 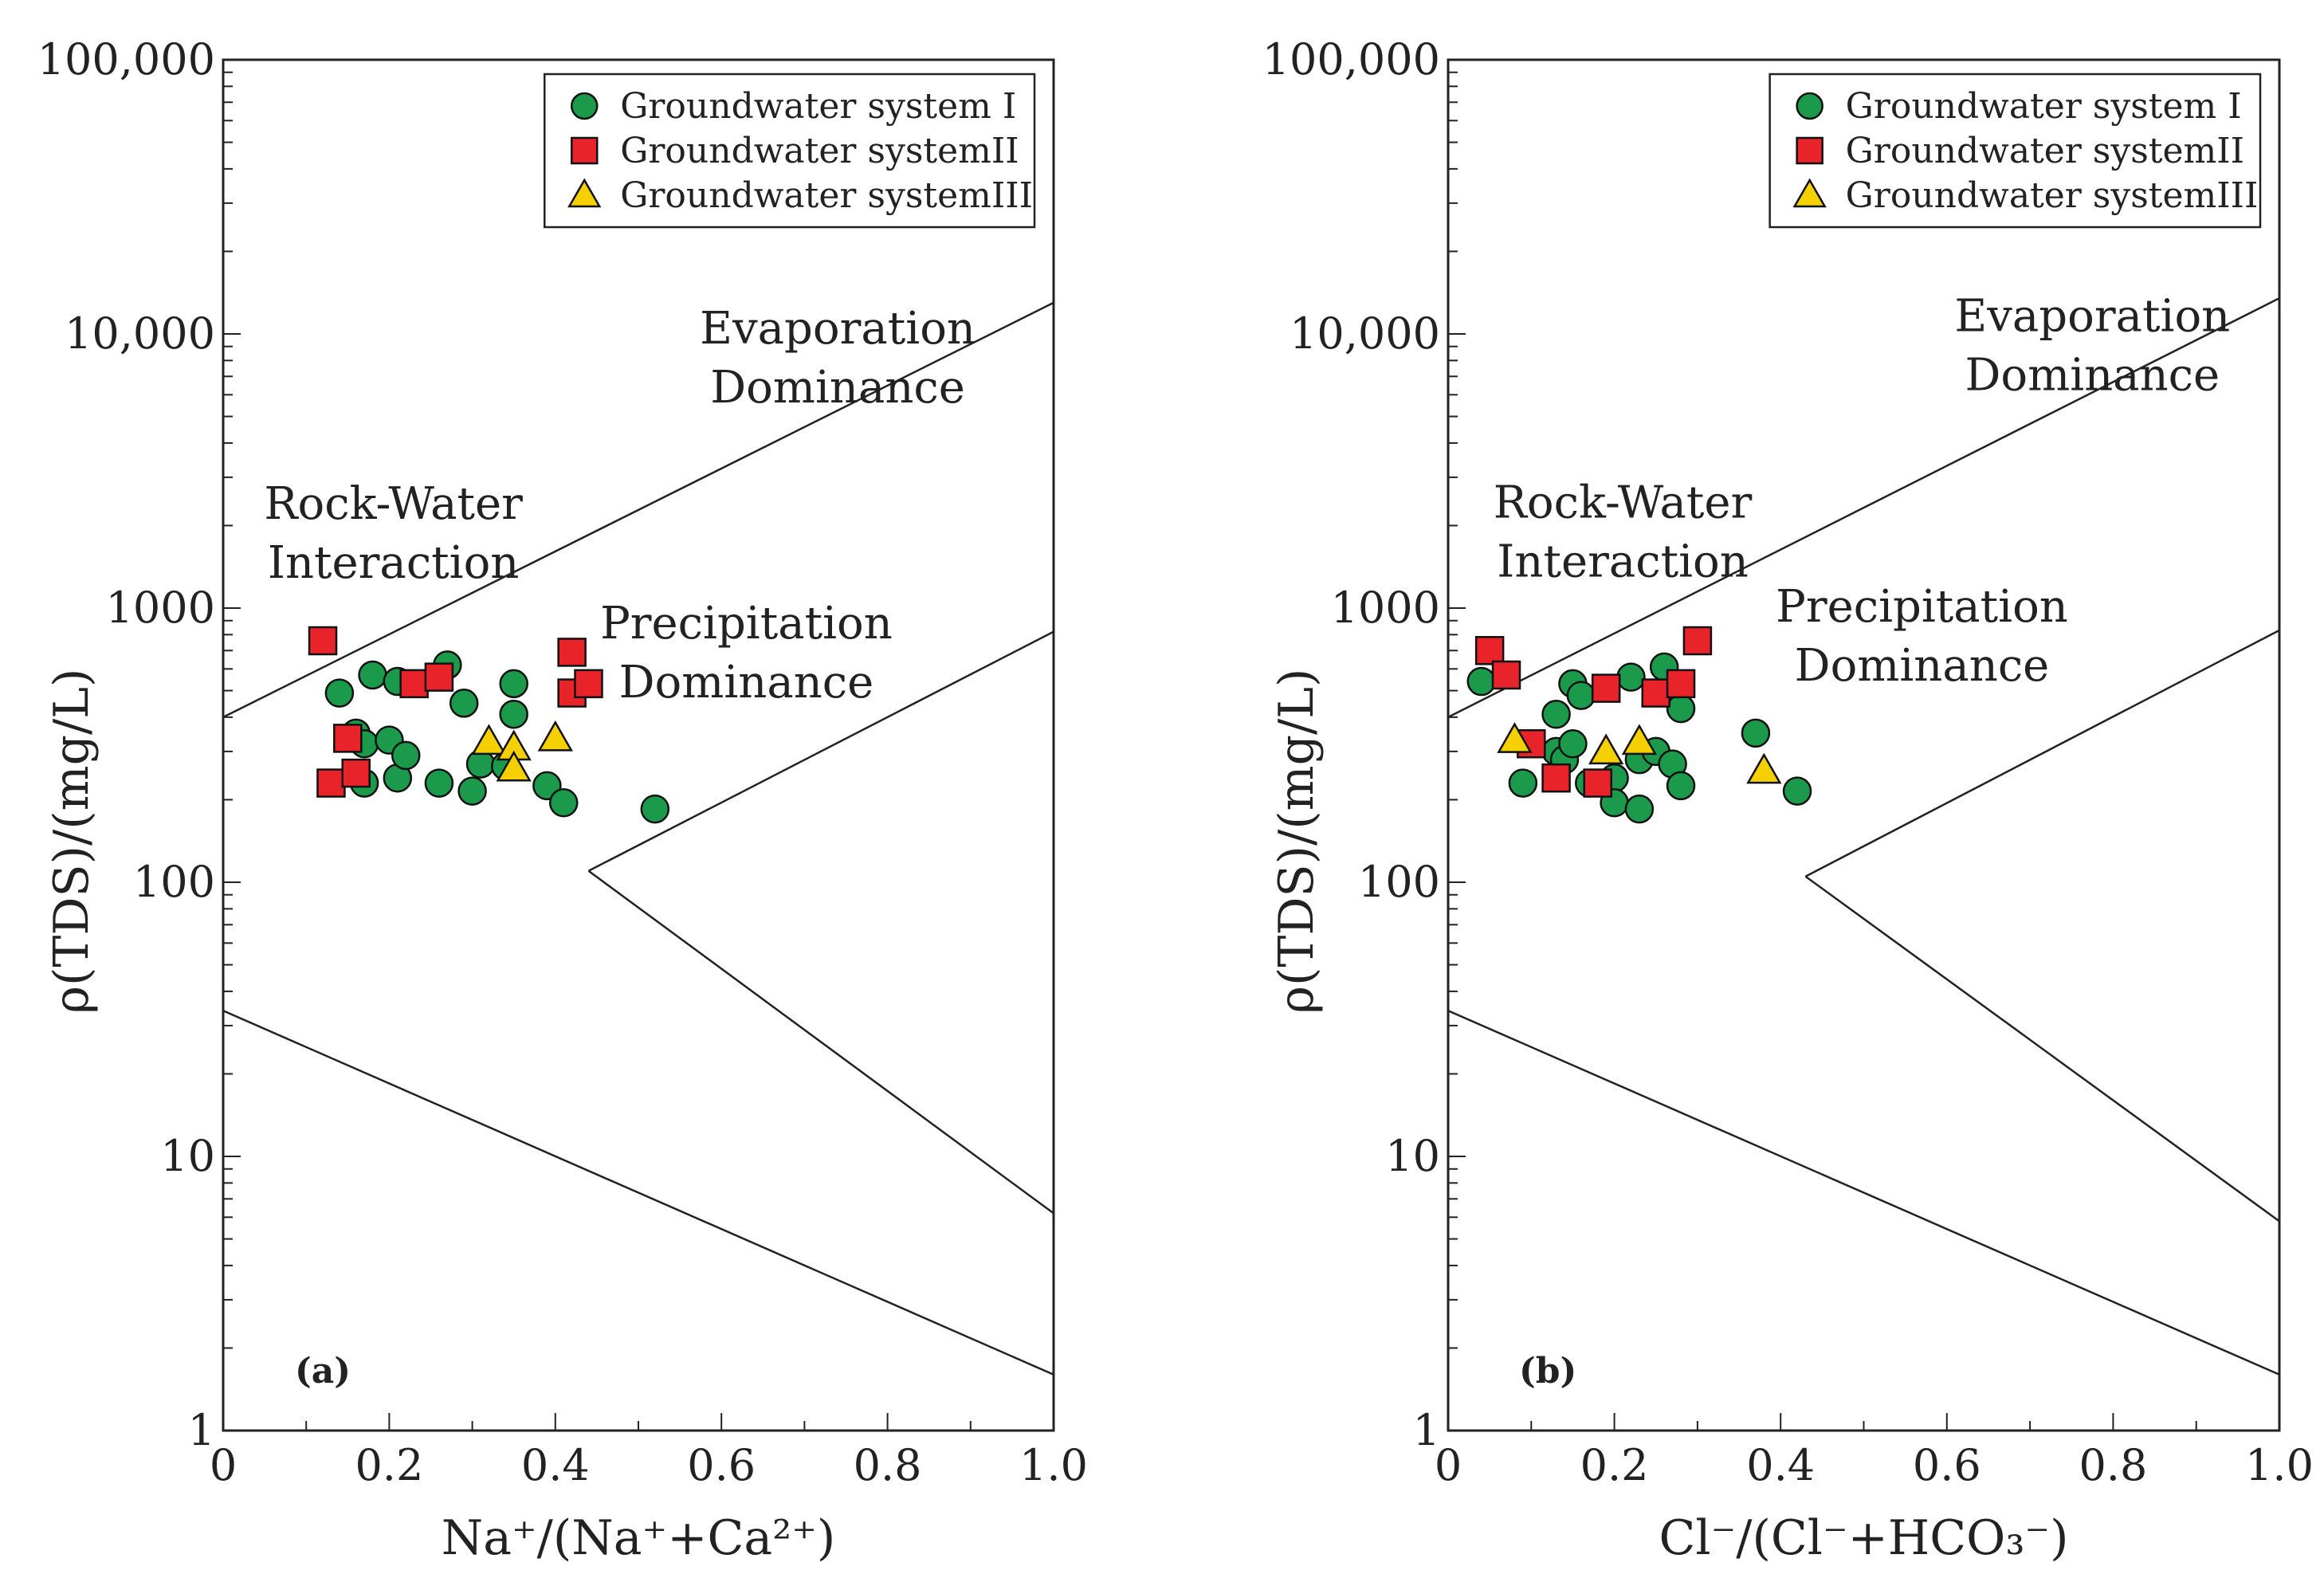 What do you see at coordinates (1864, 1538) in the screenshot?
I see `x-axis-label: Cl⁻/(Cl⁻+HCO₃⁻)` at bounding box center [1864, 1538].